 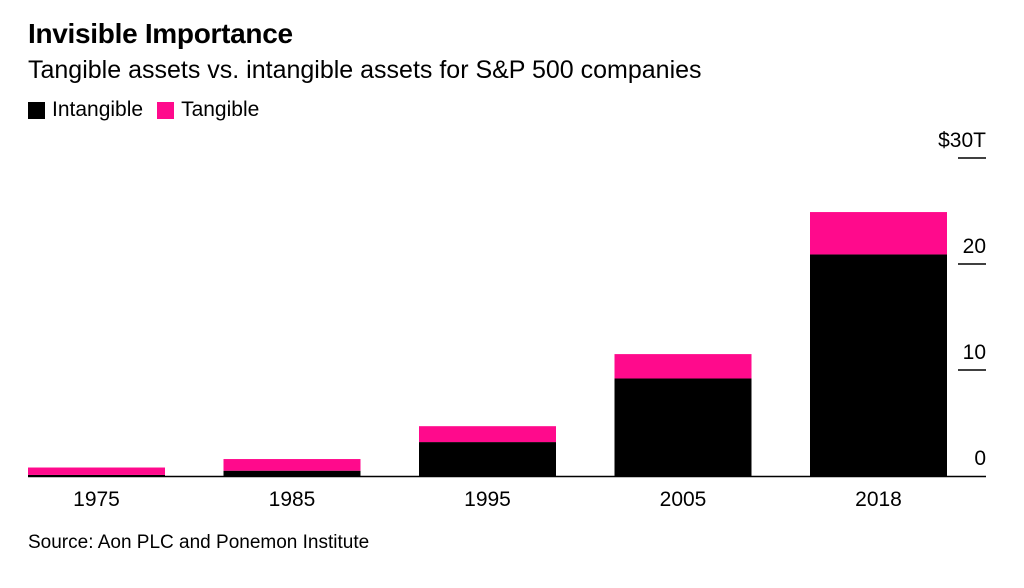 What do you see at coordinates (980, 458) in the screenshot?
I see `y-tick-label-0: 0` at bounding box center [980, 458].